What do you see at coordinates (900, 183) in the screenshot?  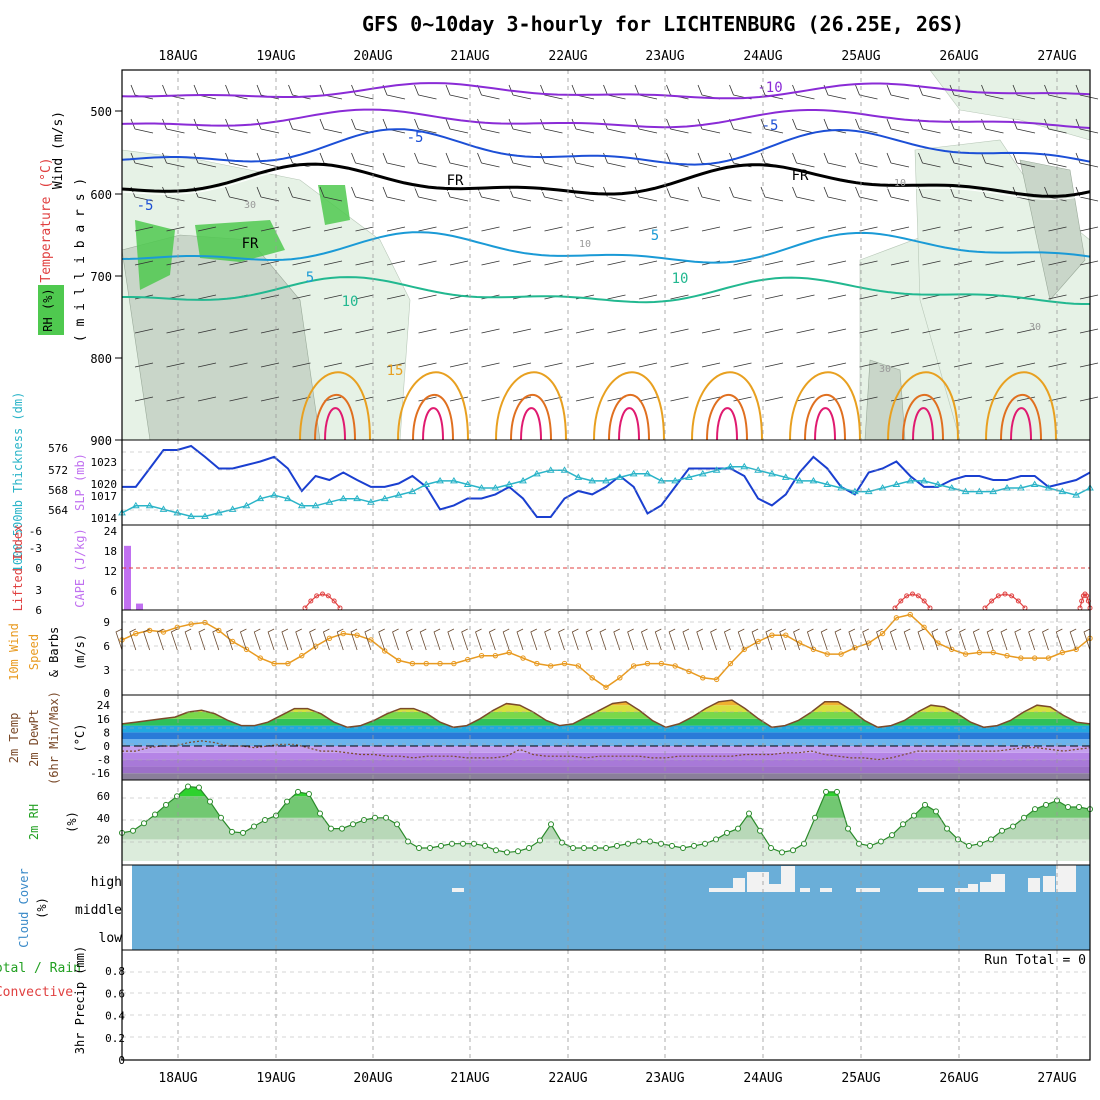 I see `contour-label: 10` at bounding box center [900, 183].